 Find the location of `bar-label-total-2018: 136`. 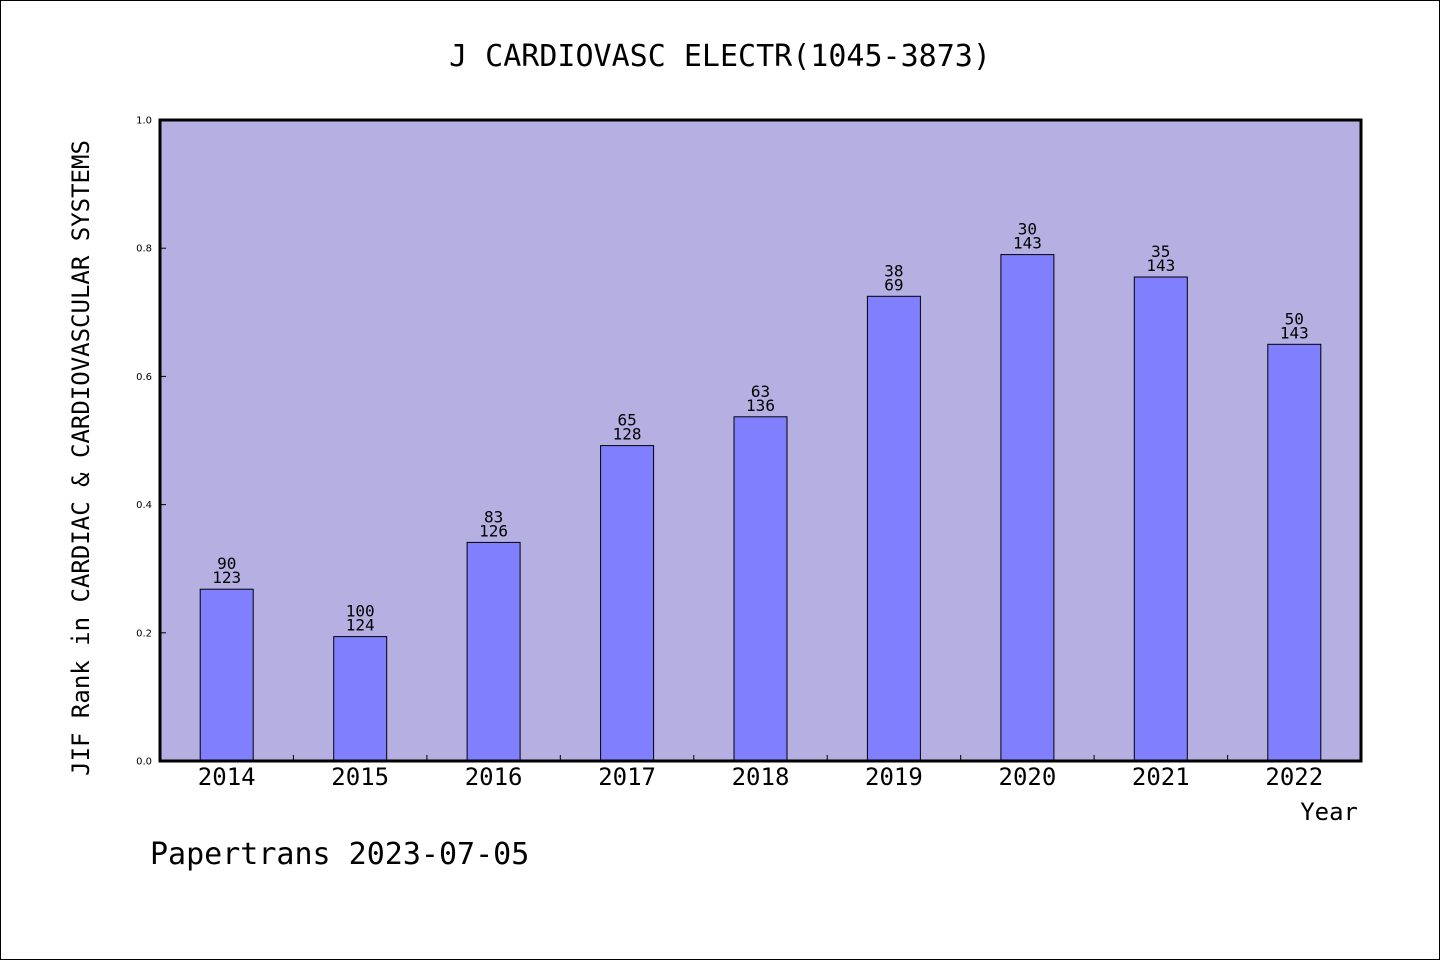

bar-label-total-2018: 136 is located at coordinates (760, 405).